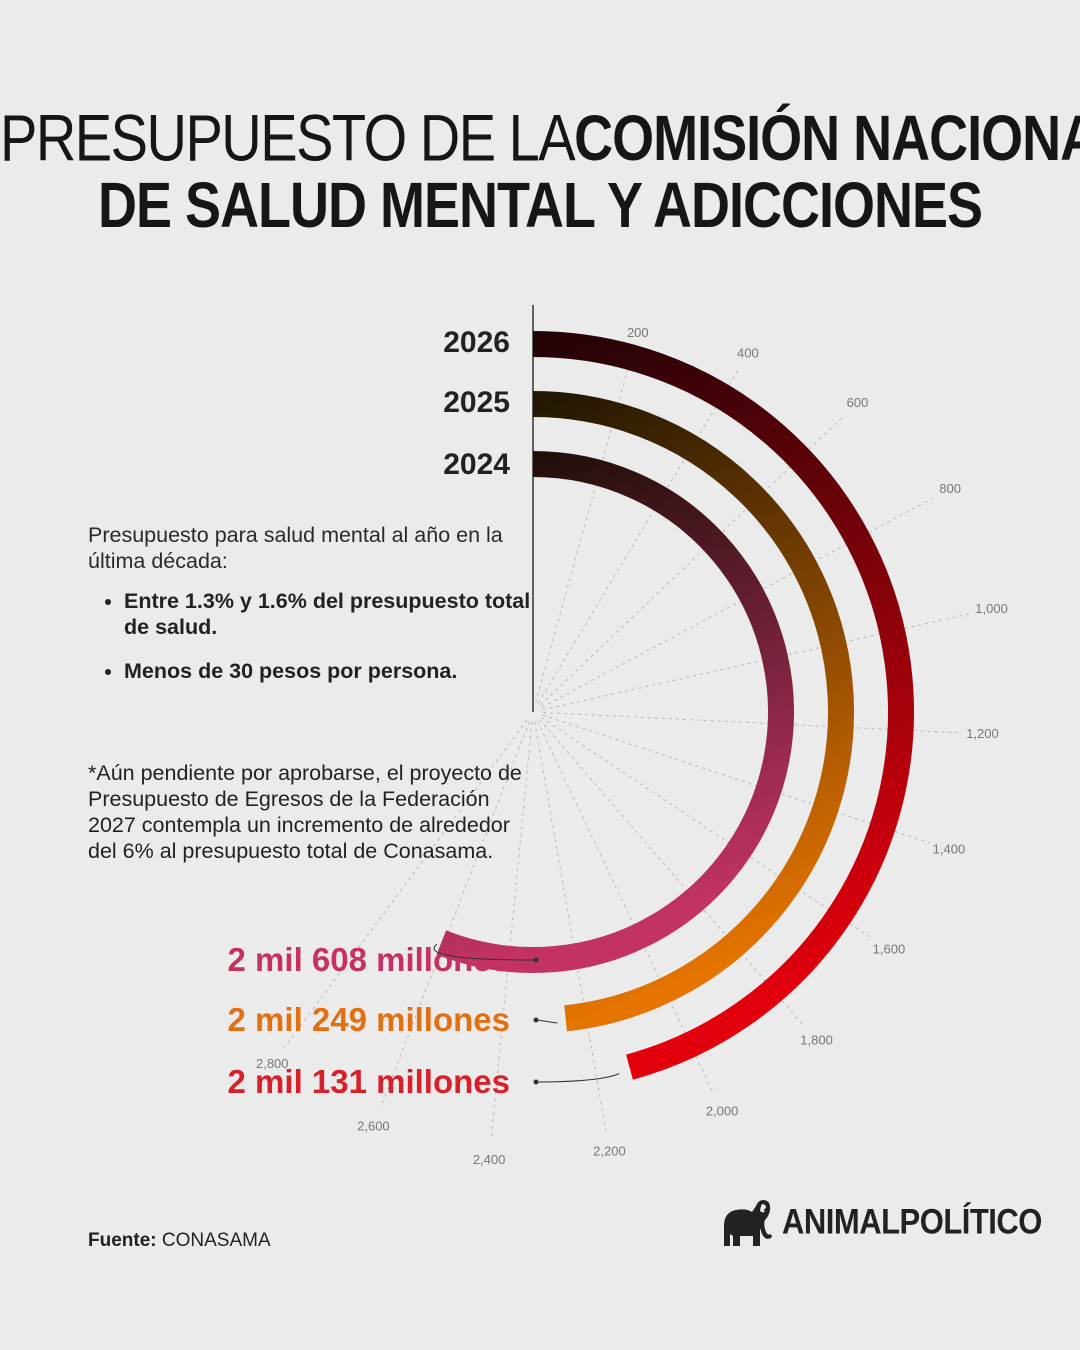 The image size is (1080, 1350). What do you see at coordinates (949, 848) in the screenshot?
I see `tick-label: 1,400` at bounding box center [949, 848].